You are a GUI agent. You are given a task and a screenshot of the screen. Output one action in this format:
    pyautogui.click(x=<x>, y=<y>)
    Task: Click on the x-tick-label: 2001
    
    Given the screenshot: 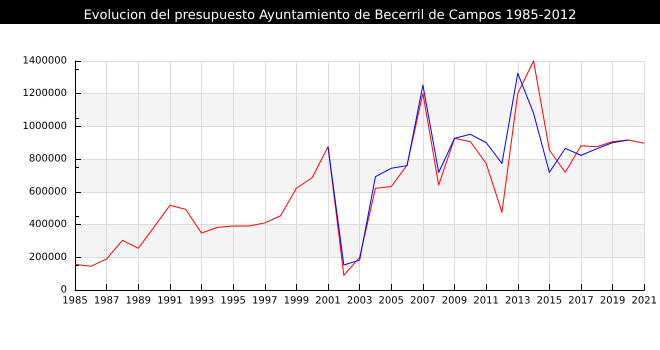 What is the action you would take?
    pyautogui.click(x=328, y=301)
    